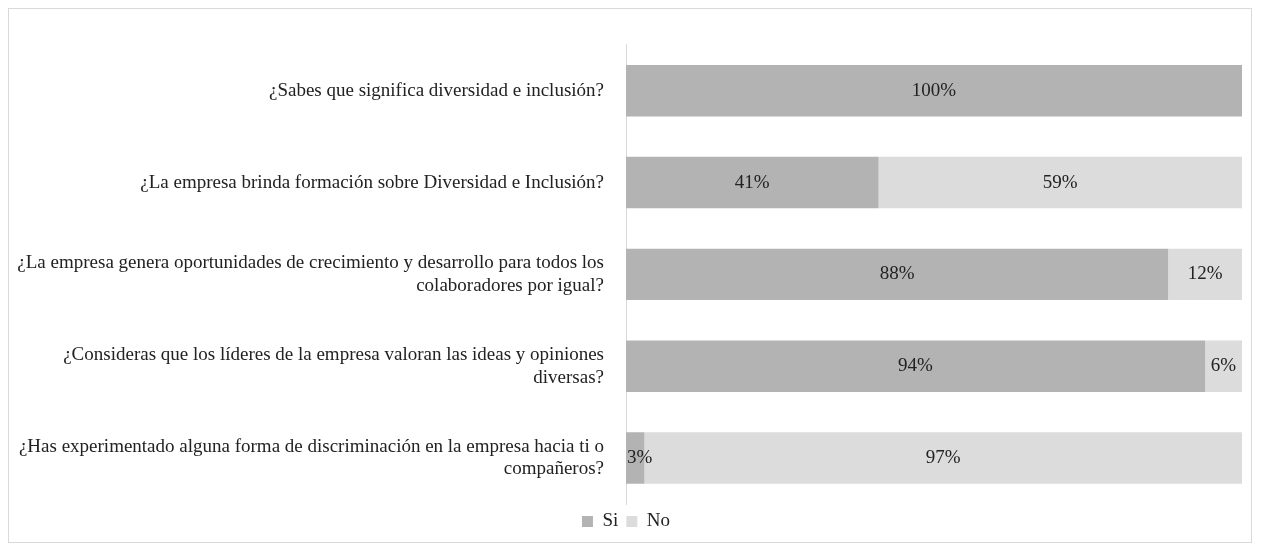 The width and height of the screenshot is (1262, 553). I want to click on data-label: 59%, so click(1060, 181).